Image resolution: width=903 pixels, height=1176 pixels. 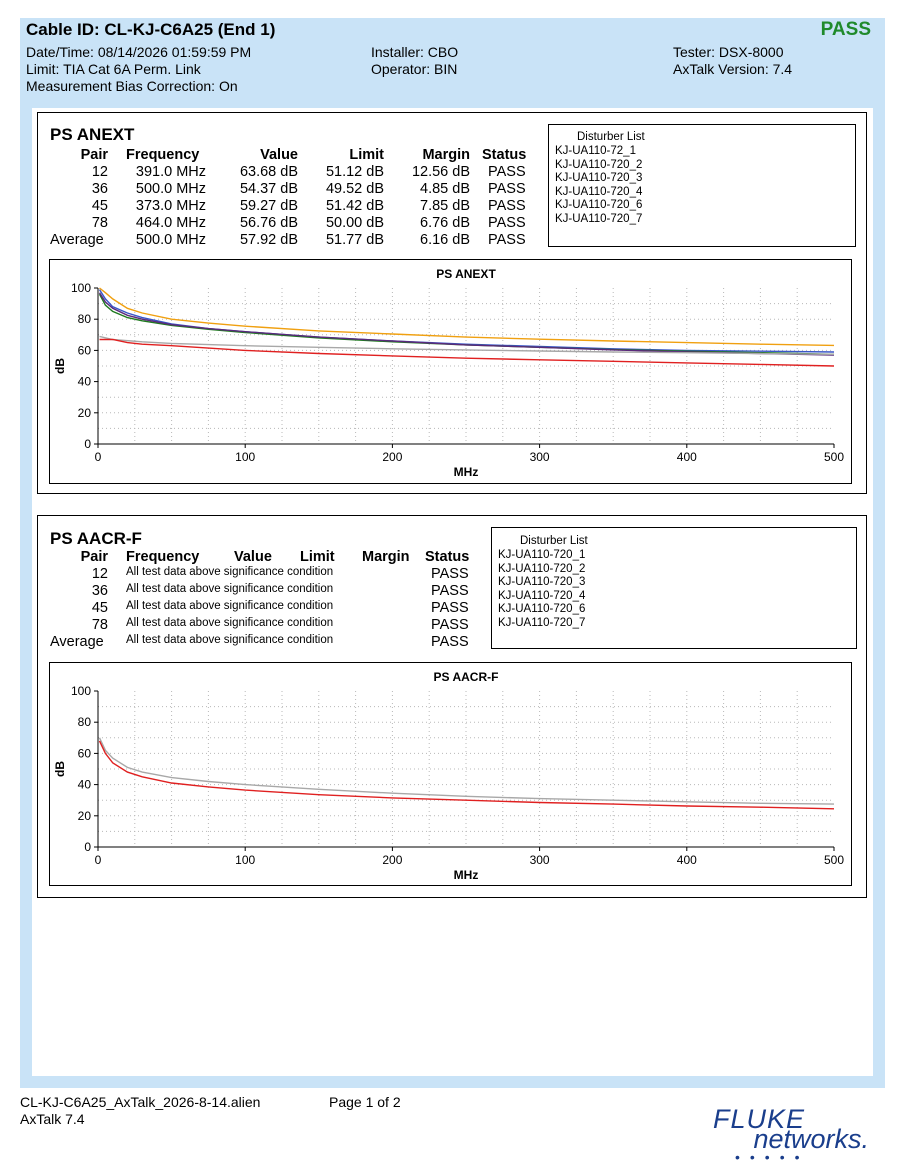 I want to click on installer-text: Installer: CBO, so click(x=415, y=52).